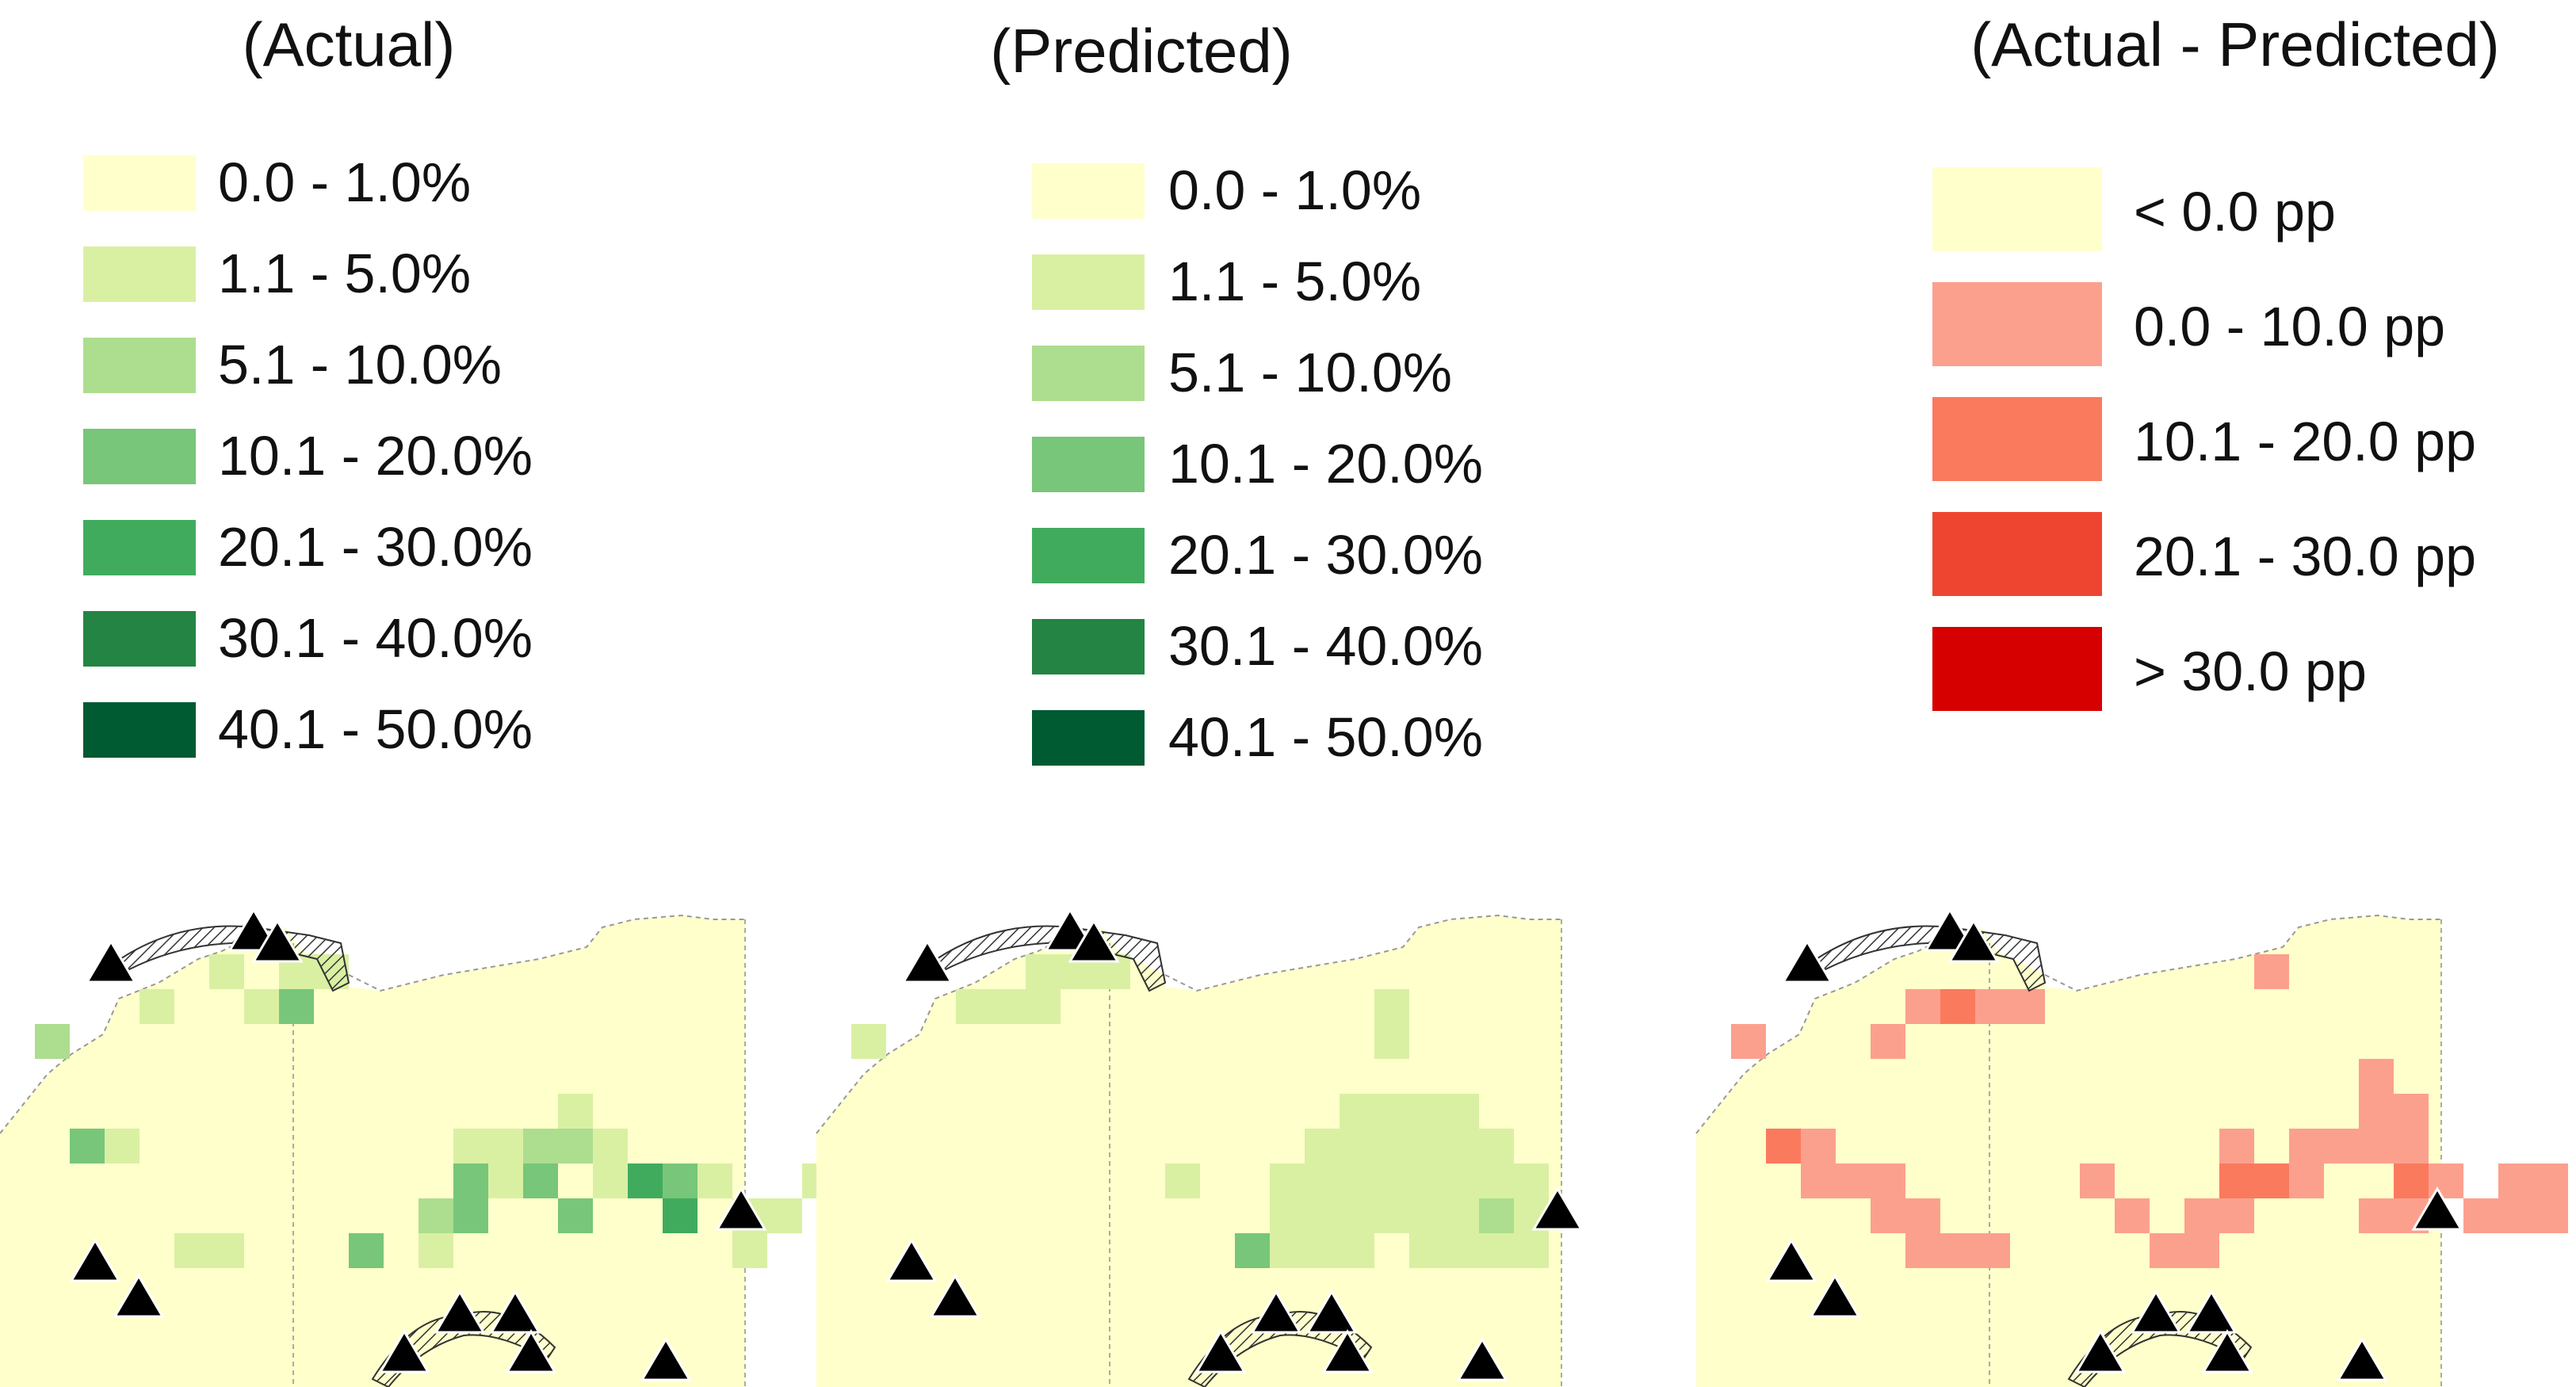  I want to click on legend-label: 10.1 - 20.0%, so click(375, 456).